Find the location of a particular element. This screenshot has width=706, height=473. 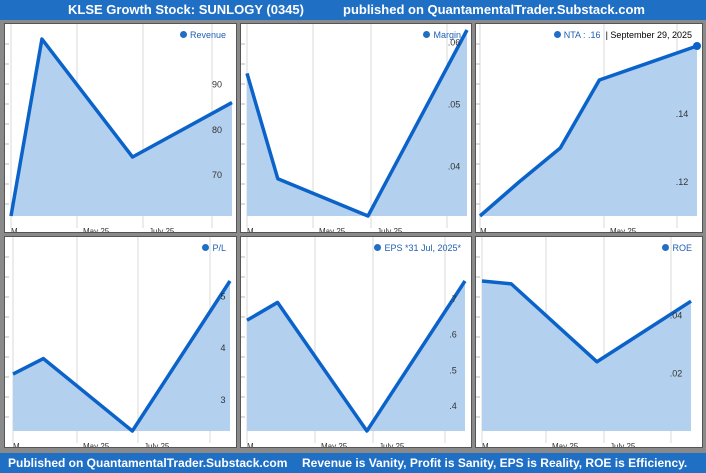

pl-legend: P/L is located at coordinates (214, 248).